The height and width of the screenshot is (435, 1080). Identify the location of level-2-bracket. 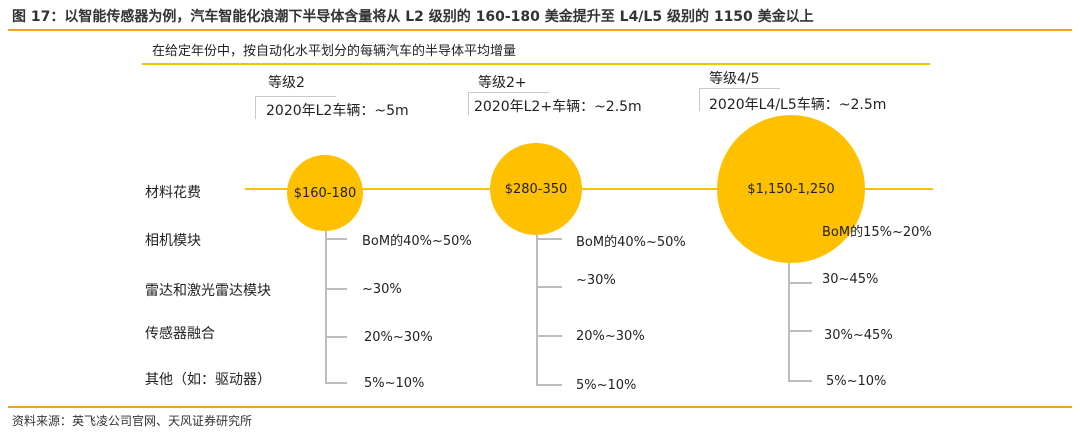
(295, 107).